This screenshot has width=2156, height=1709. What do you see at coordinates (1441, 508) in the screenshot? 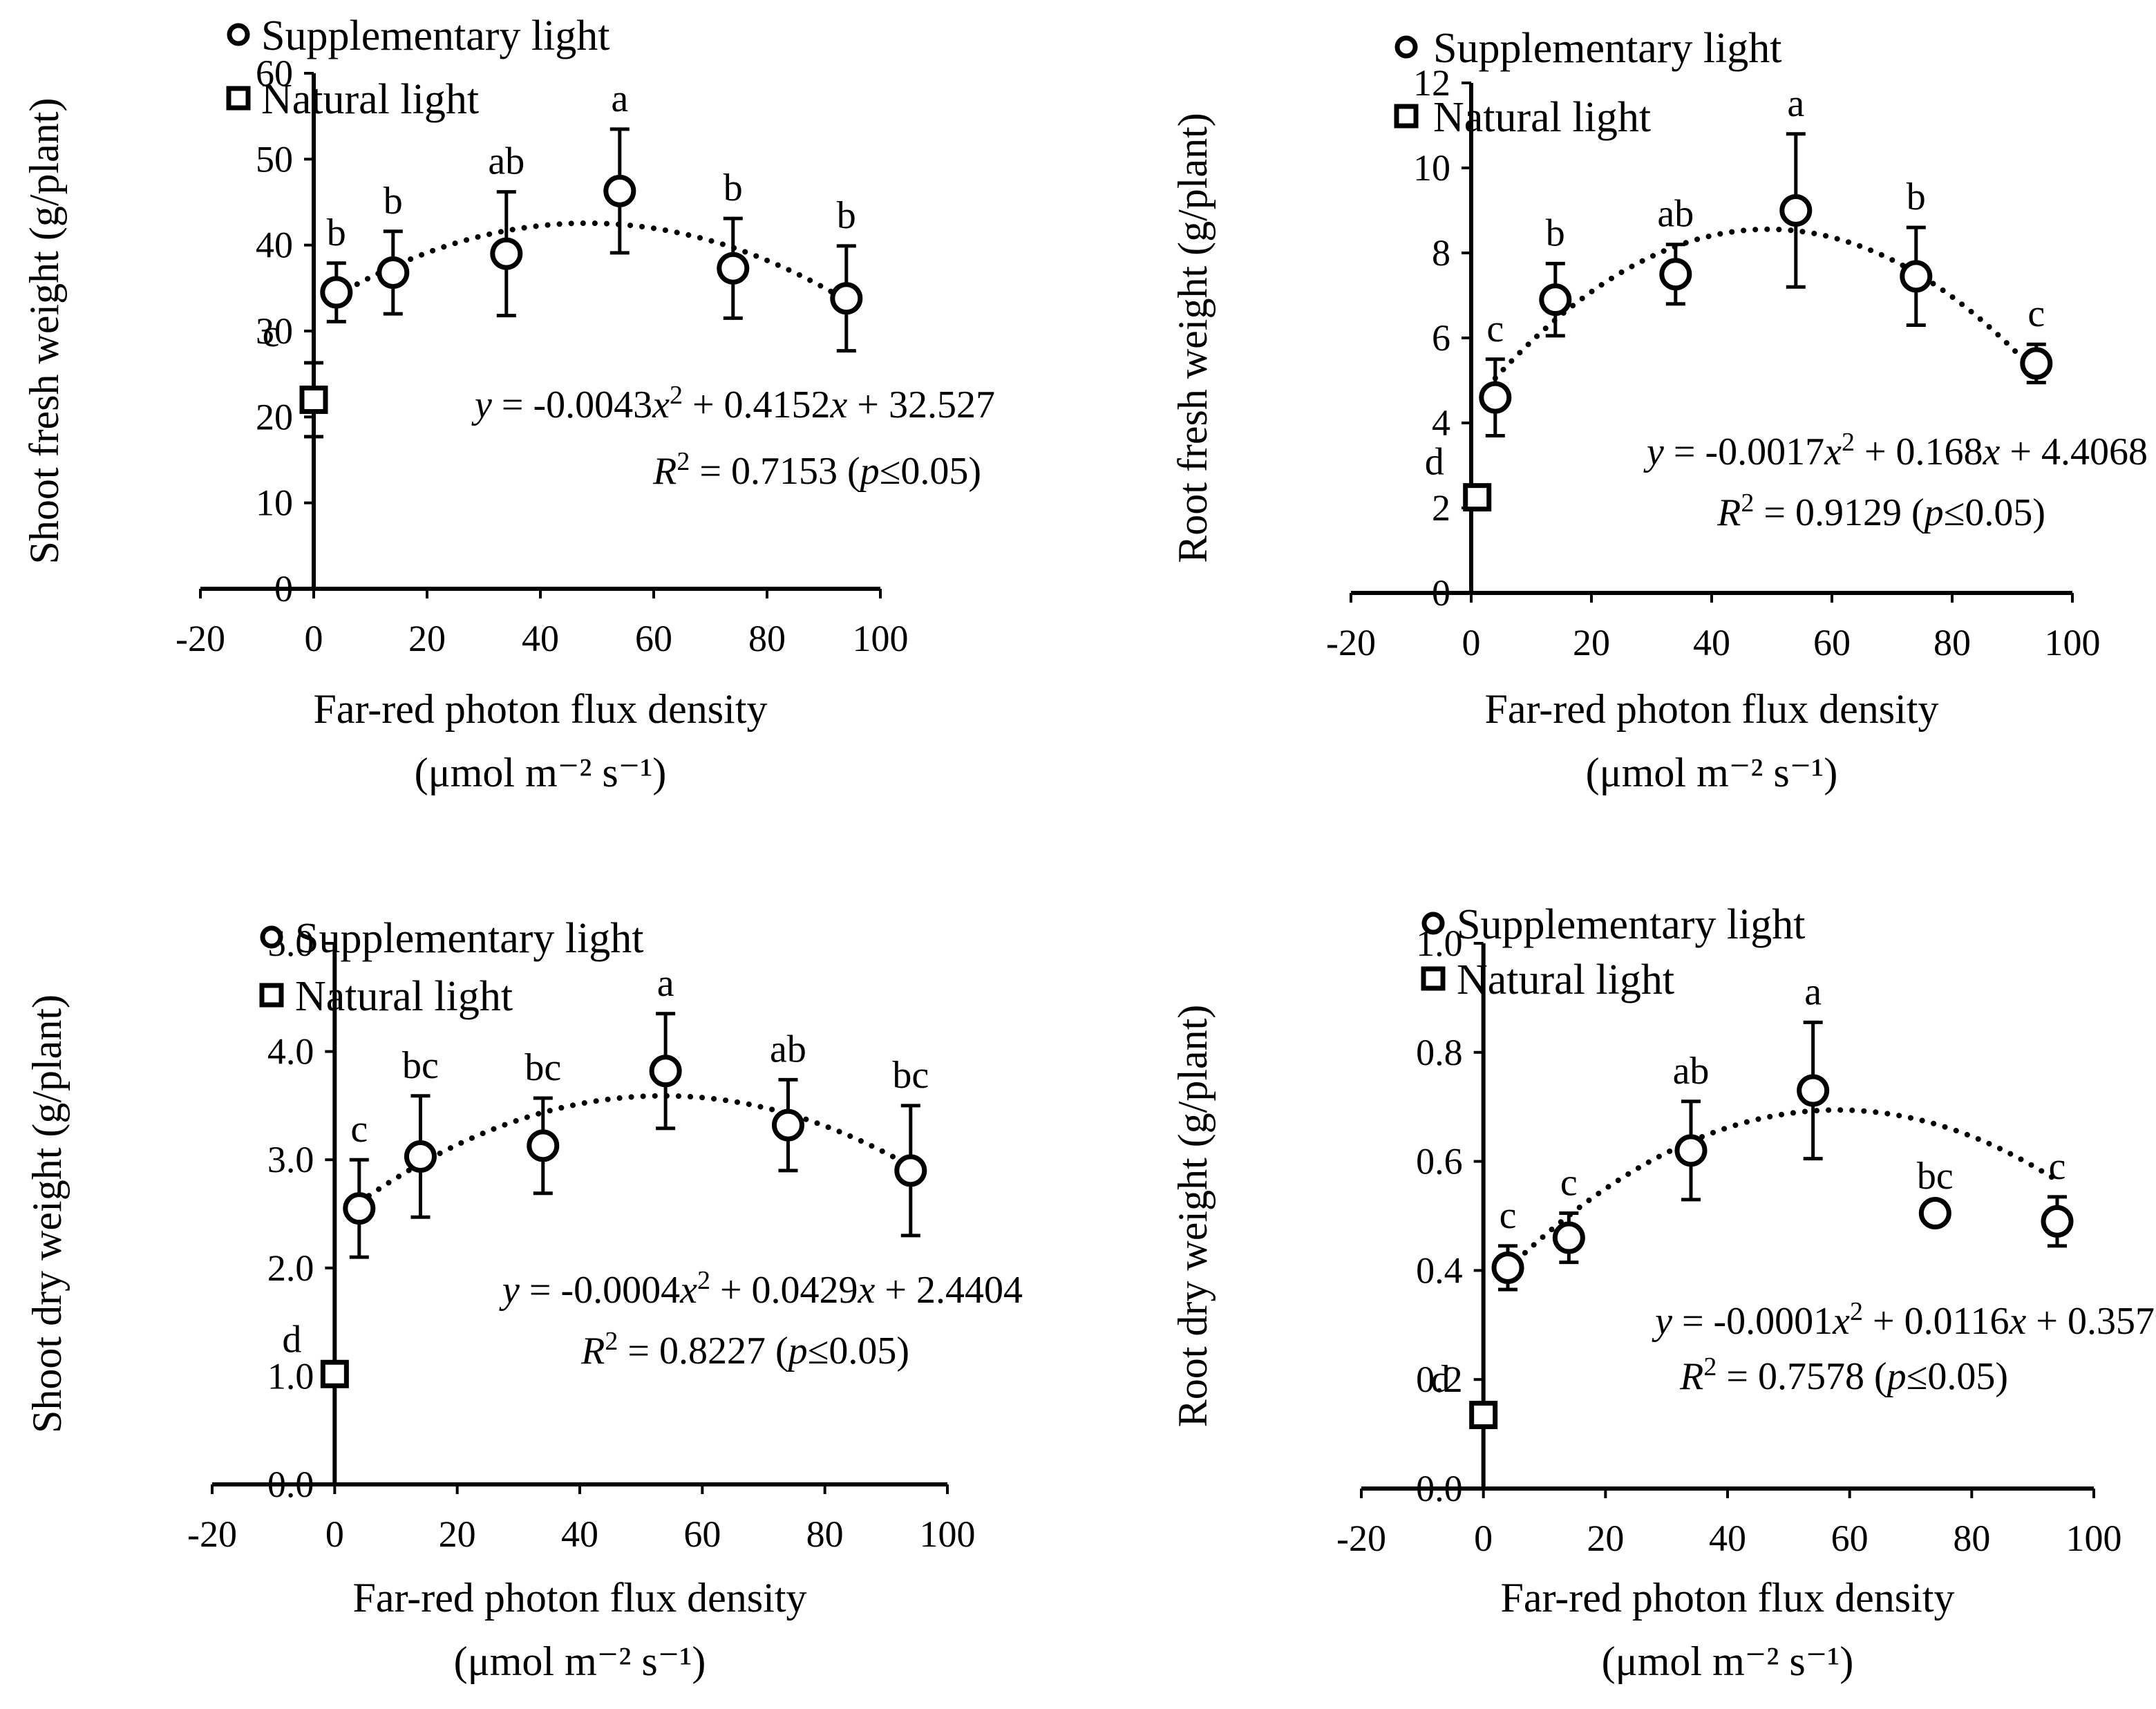
I see `y-tick-label: 2` at bounding box center [1441, 508].